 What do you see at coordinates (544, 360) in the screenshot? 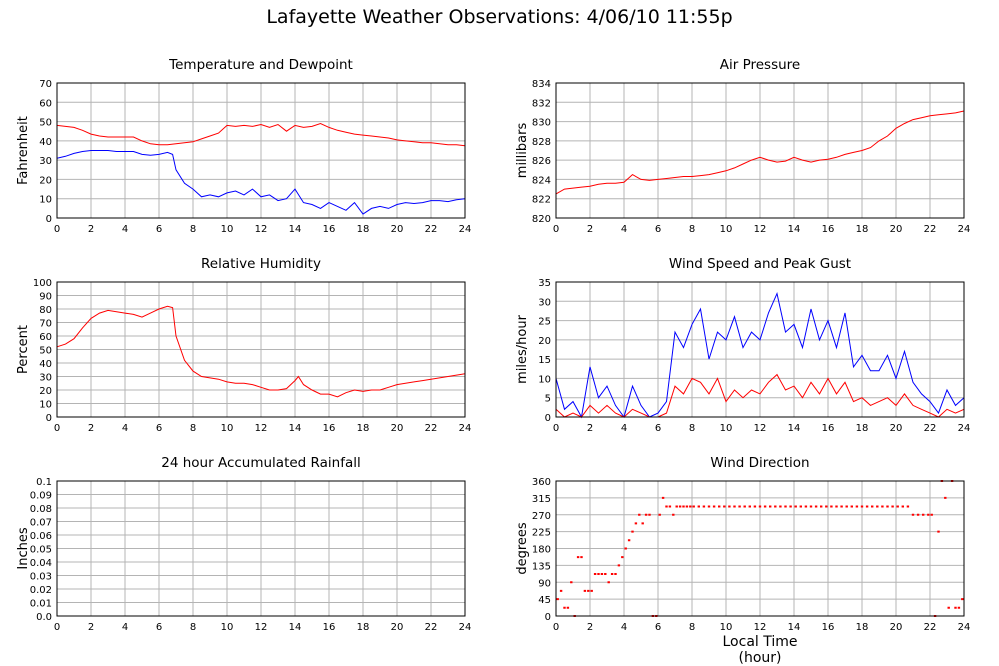
I see `y-tick-label: 15` at bounding box center [544, 360].